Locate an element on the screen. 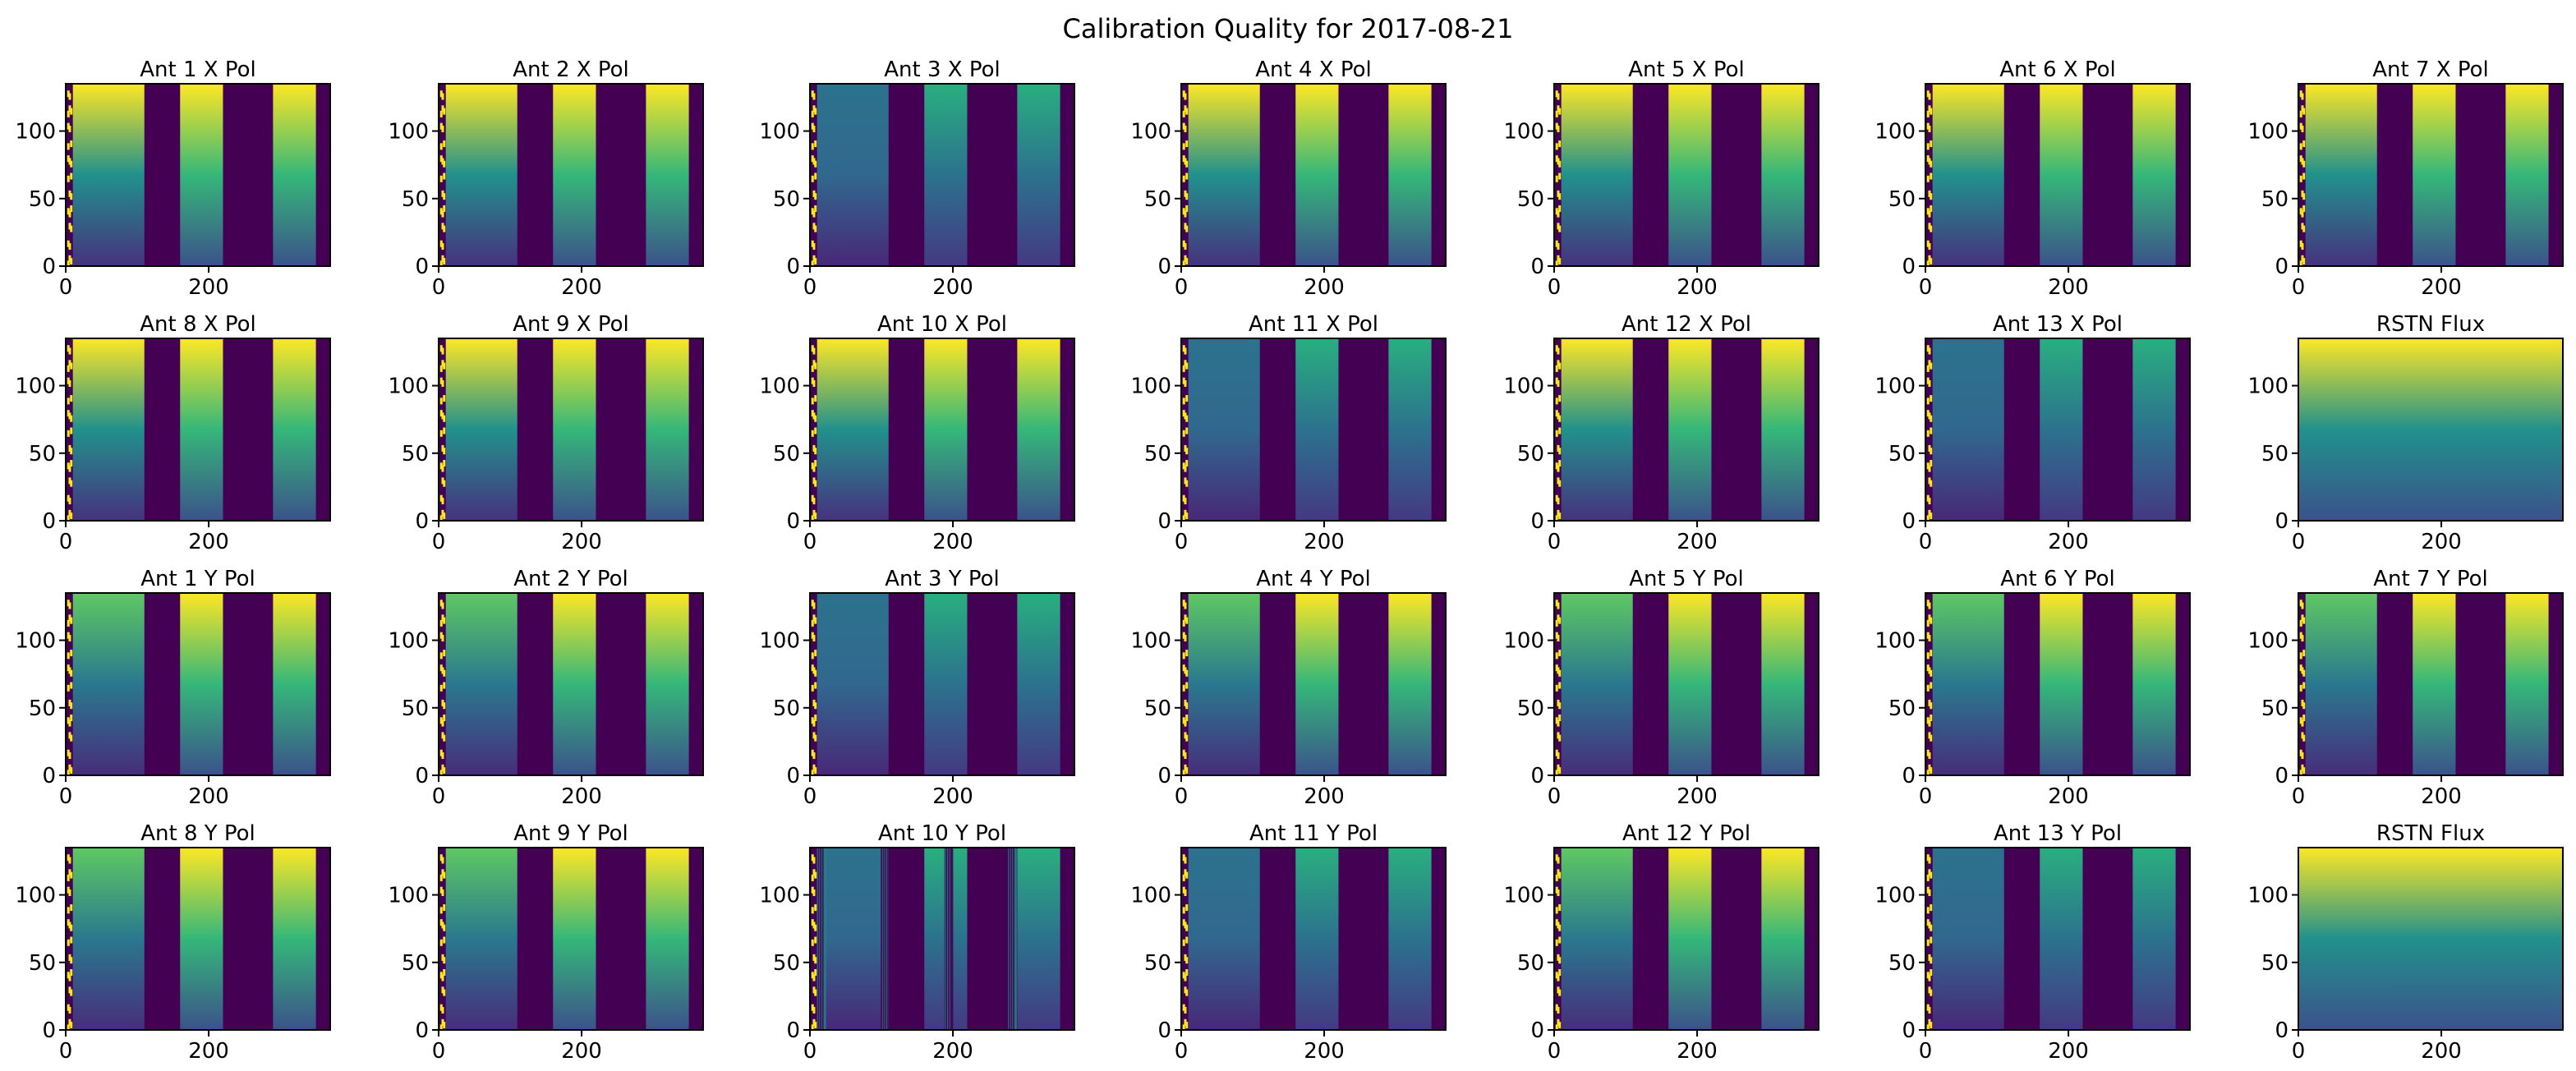 The image size is (2576, 1071). heatmap-panel: Ant 6 Y Pol 0 200 0 50 100 is located at coordinates (2032, 688).